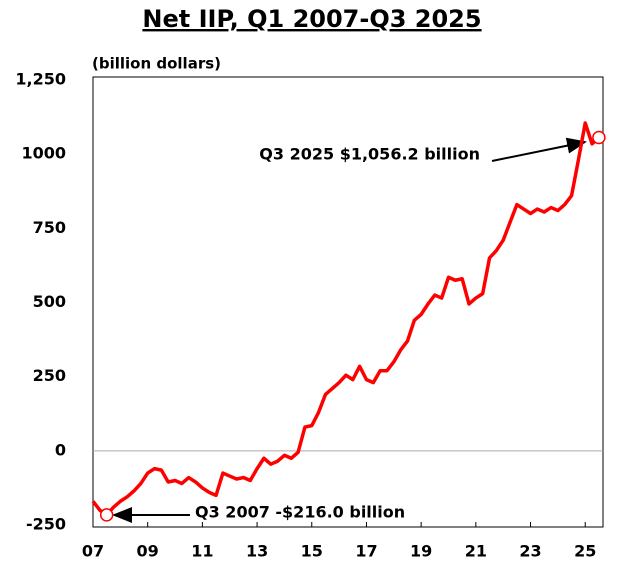  What do you see at coordinates (202, 551) in the screenshot?
I see `x-tick-label: 11` at bounding box center [202, 551].